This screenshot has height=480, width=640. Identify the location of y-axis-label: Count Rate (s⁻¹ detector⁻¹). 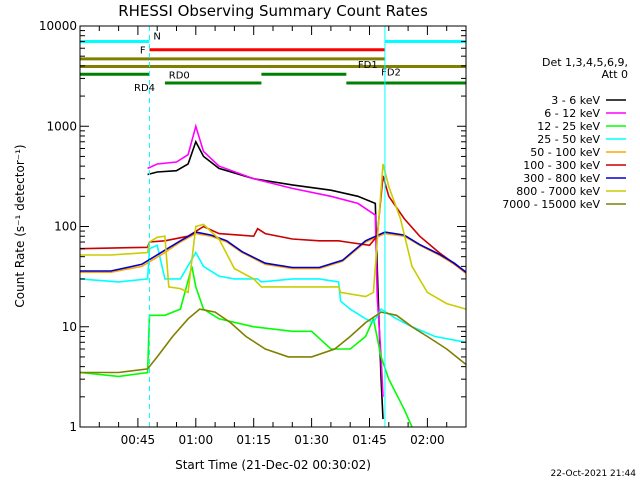
(20, 225).